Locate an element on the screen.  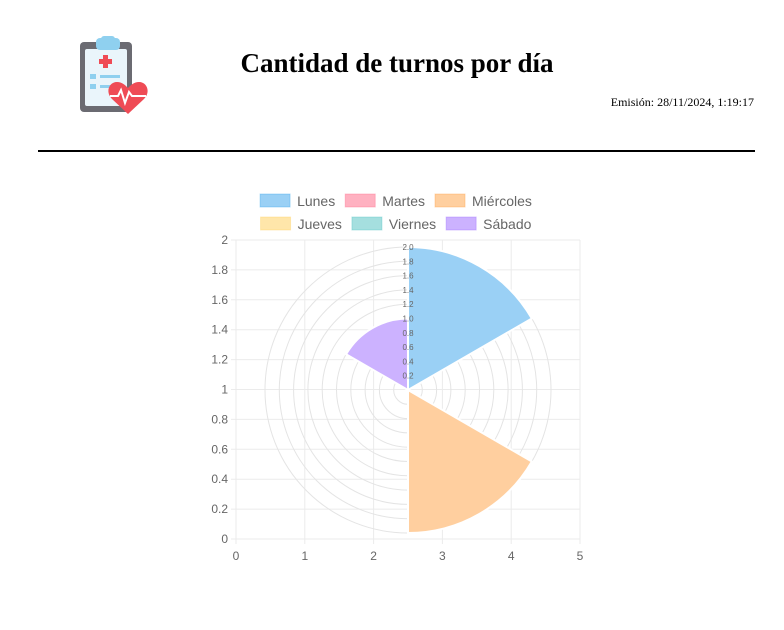
x-tick-label: 1 is located at coordinates (304, 556).